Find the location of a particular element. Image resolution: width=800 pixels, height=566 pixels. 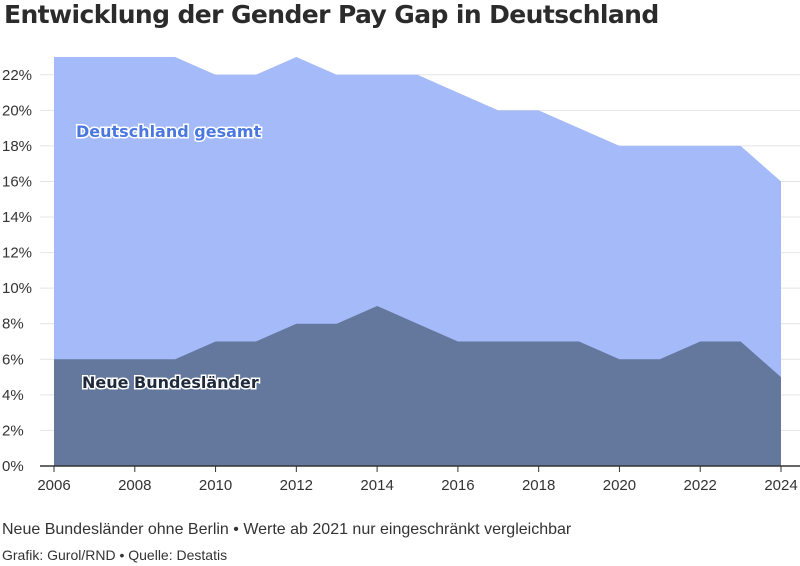

x-tick-label: 2022 is located at coordinates (700, 485).